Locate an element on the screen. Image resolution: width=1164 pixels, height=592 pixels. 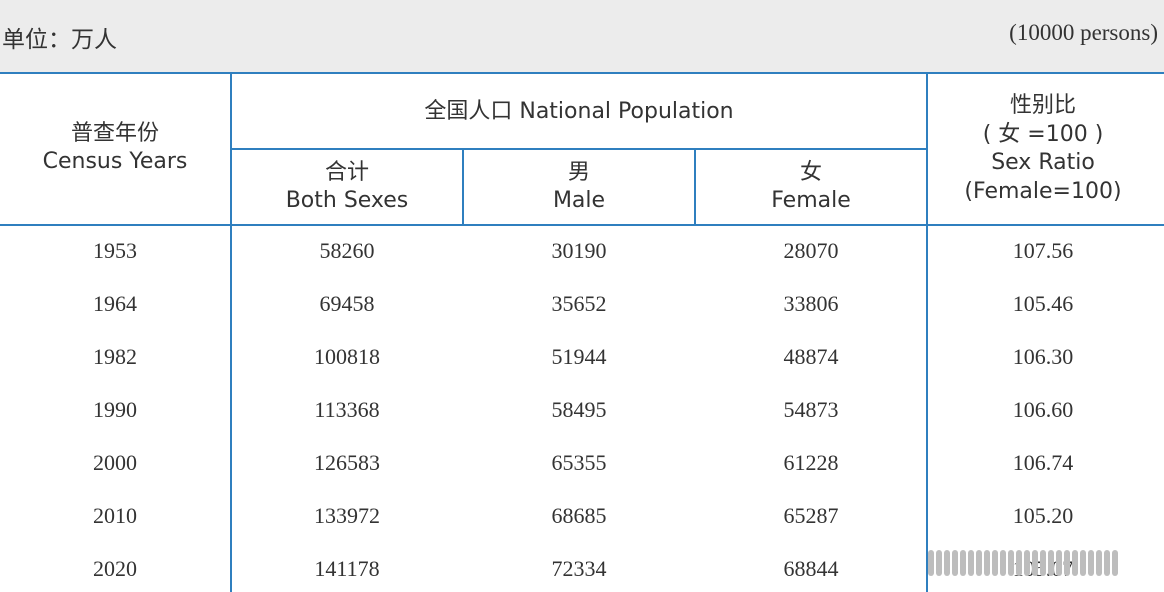
cell-year: 1964 is located at coordinates (115, 304).